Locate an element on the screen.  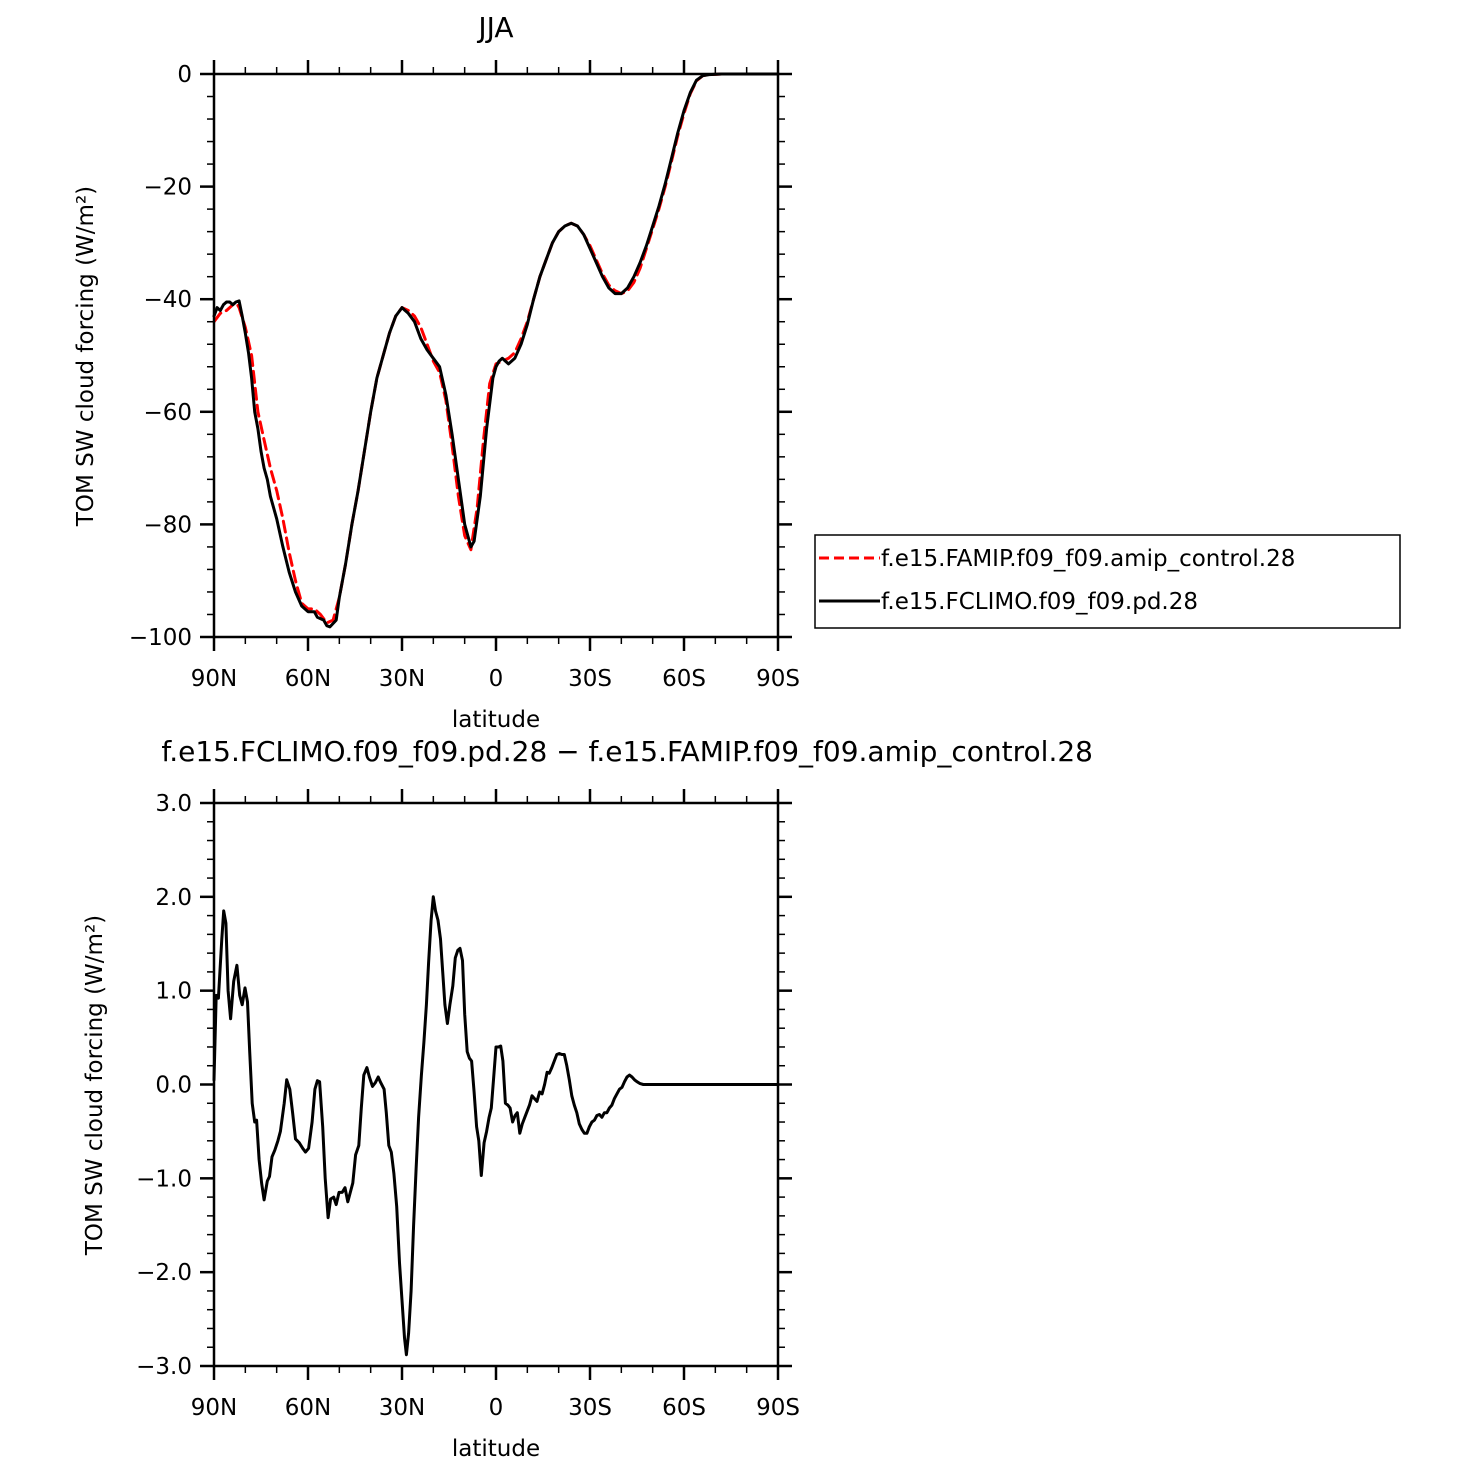
legend-entry-famip: f.e15.FAMIP.f09_f09.amip_control.28 is located at coordinates (1088, 559).